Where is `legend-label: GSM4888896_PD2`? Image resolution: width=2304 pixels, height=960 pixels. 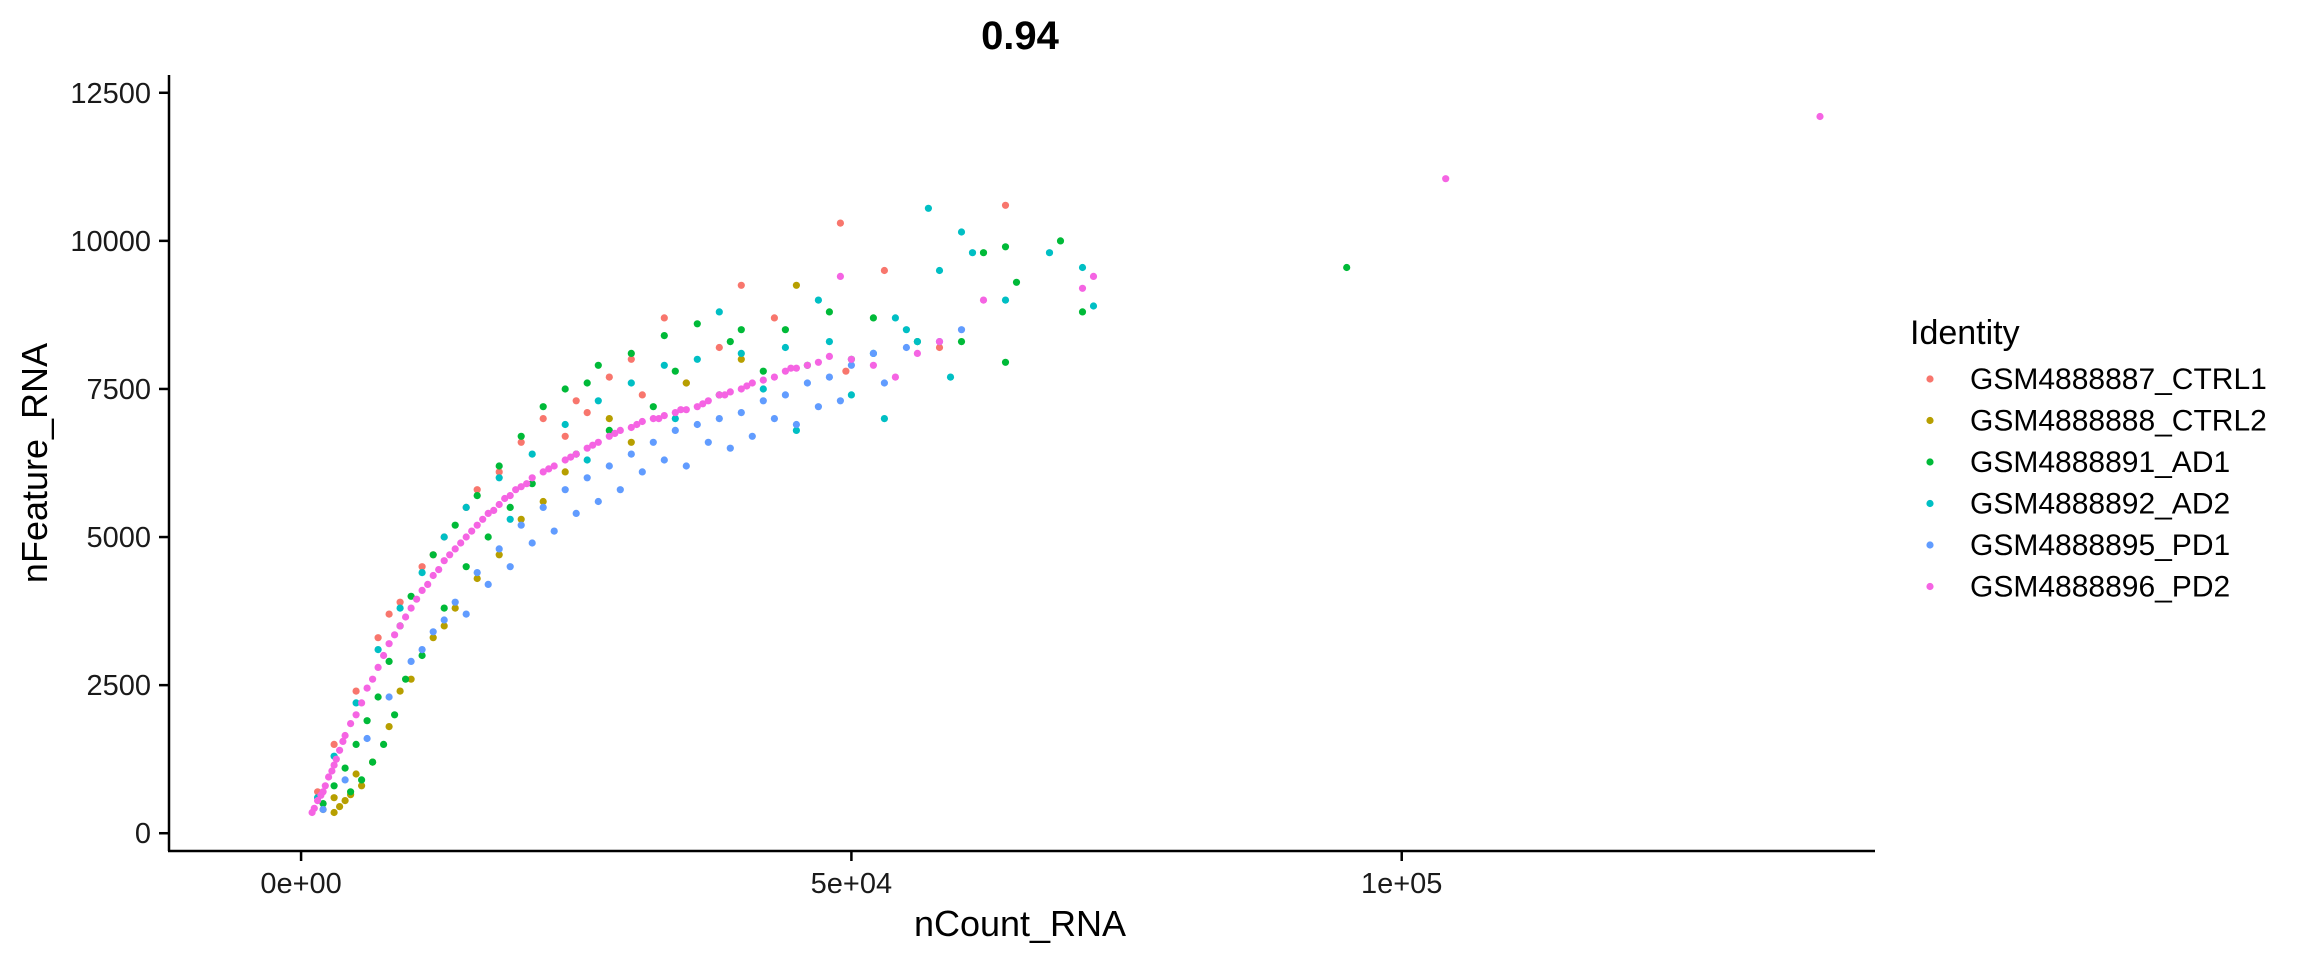
legend-label: GSM4888896_PD2 is located at coordinates (2100, 587).